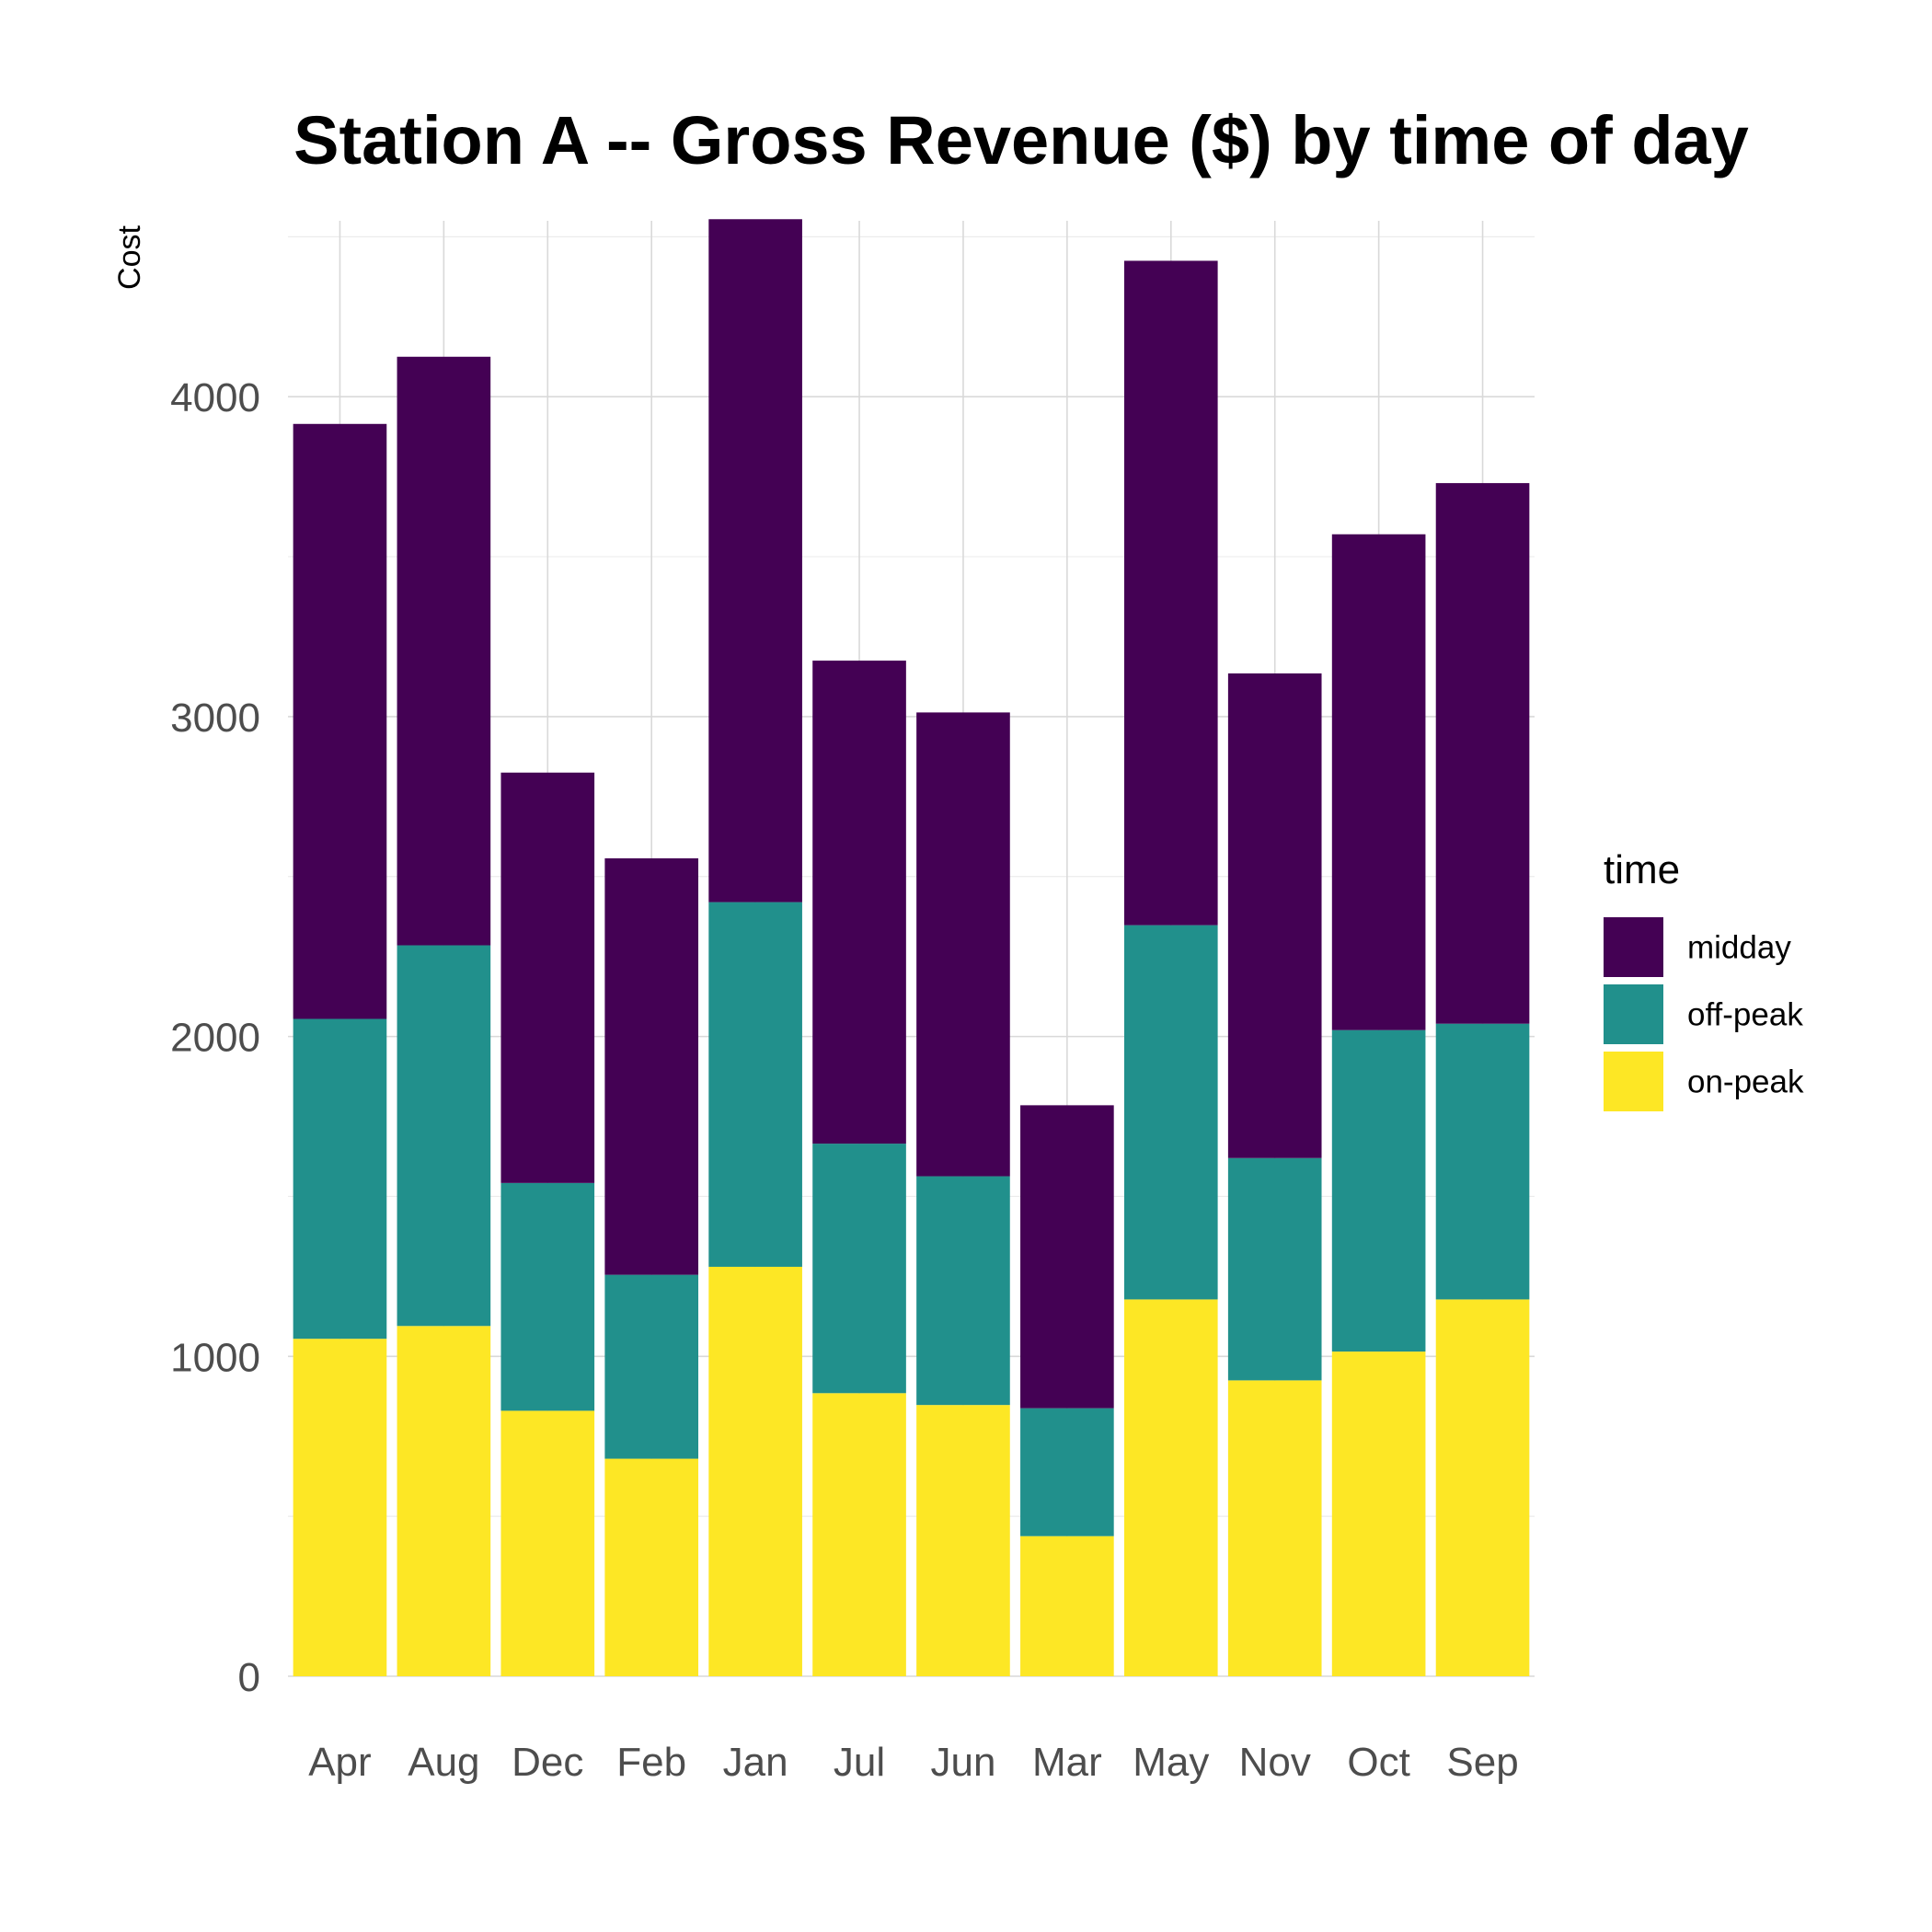 This screenshot has height=1932, width=1932. What do you see at coordinates (547, 977) in the screenshot?
I see `bar-segment-midday-dec` at bounding box center [547, 977].